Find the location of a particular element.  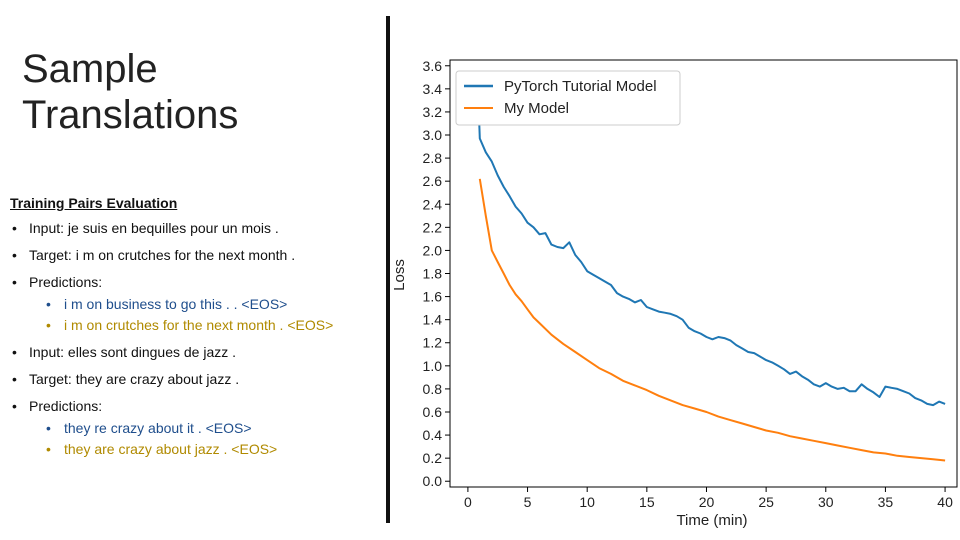

y-tick-label: 3.2 is located at coordinates (433, 112).